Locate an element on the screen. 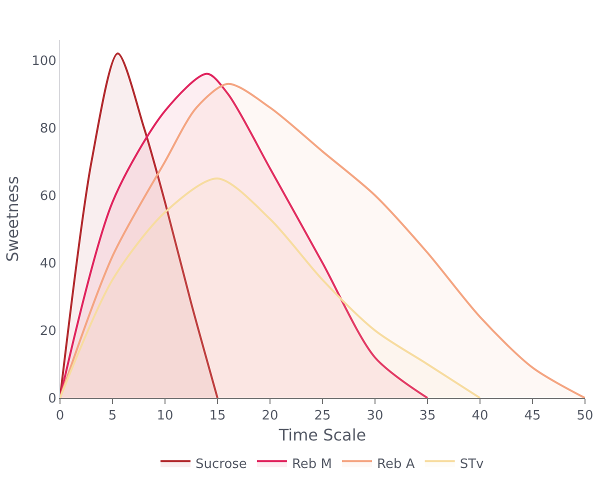  y-tick-label: 100 is located at coordinates (44, 61).